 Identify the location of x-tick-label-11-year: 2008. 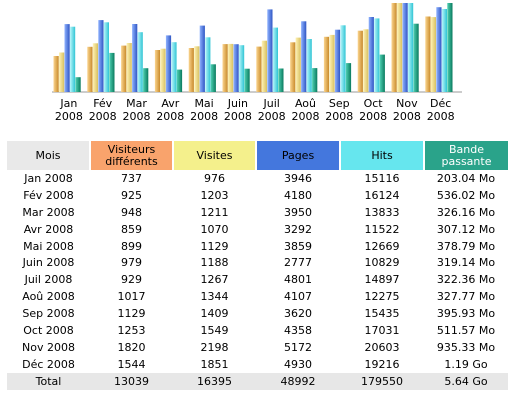
(407, 116).